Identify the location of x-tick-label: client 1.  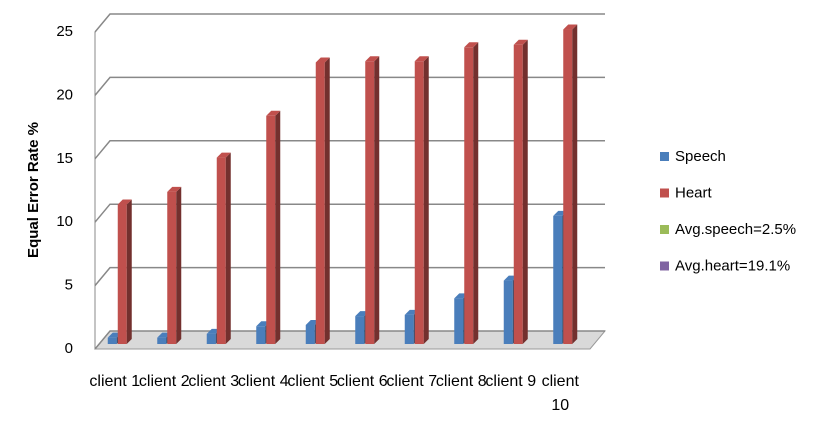
(115, 381).